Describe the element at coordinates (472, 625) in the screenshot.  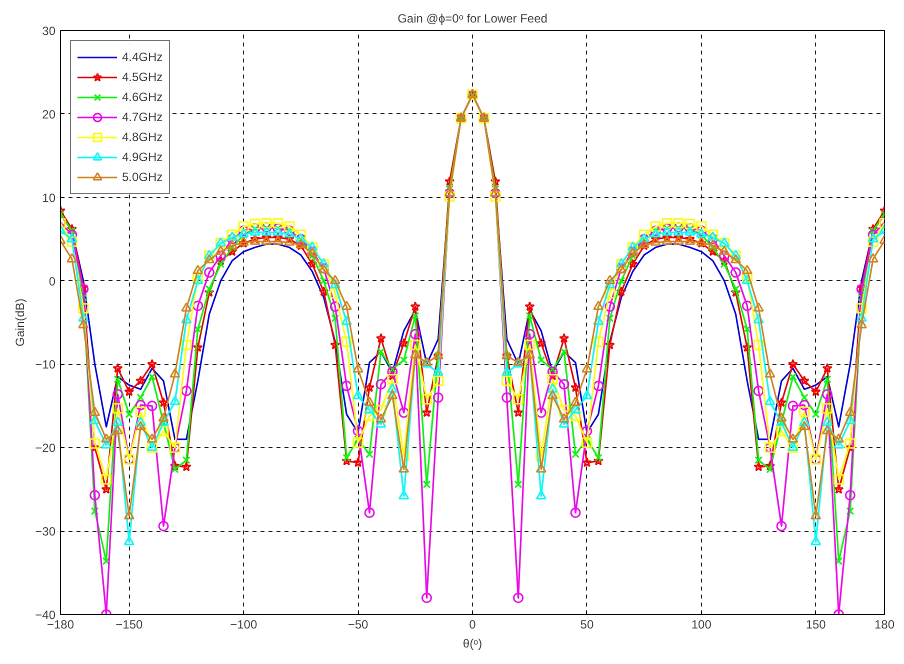
I see `x-tick-label: 0` at that location.